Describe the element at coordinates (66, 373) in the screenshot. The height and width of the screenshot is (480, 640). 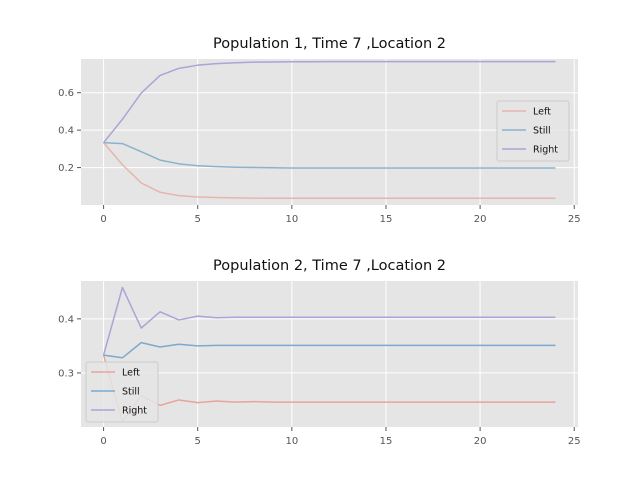
I see `y-tick-label: 0.3` at that location.